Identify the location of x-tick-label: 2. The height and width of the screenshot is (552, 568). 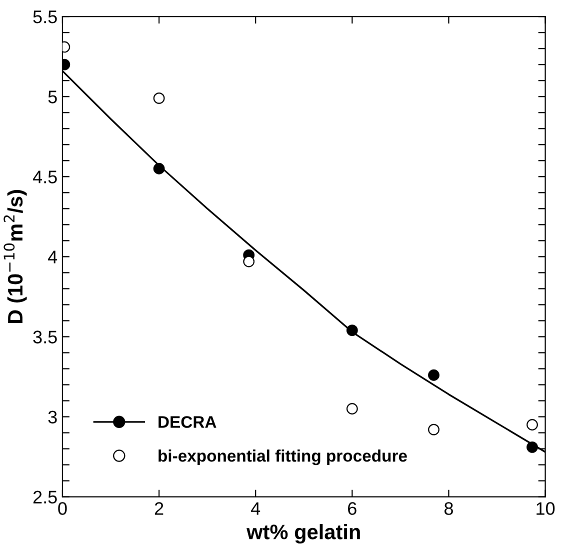
(159, 508).